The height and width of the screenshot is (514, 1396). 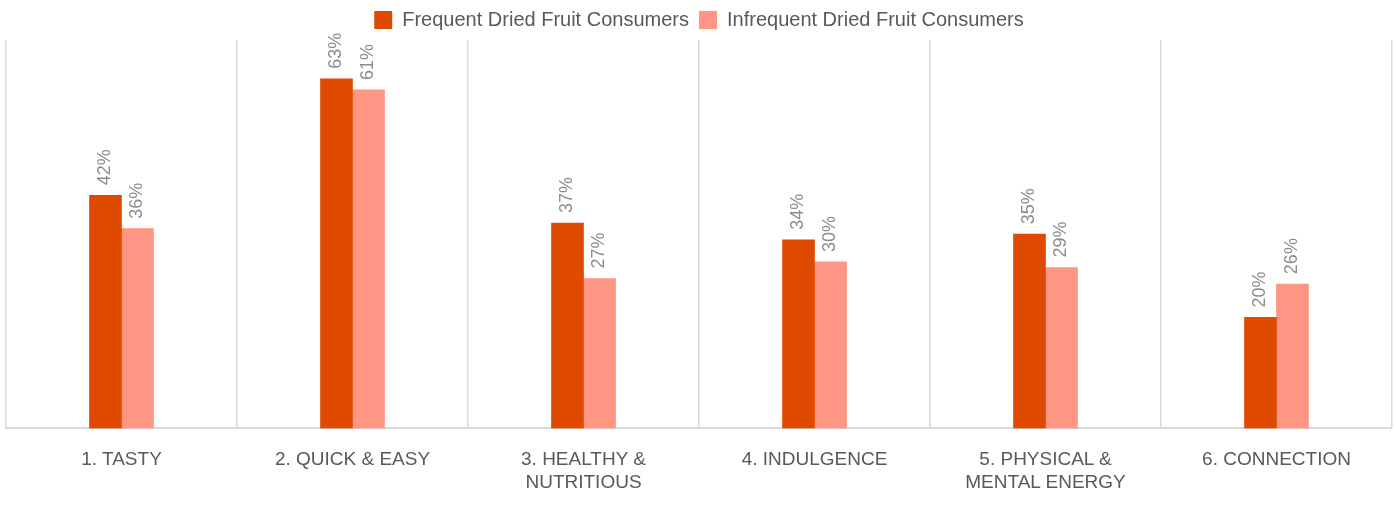 I want to click on data-label: 29%, so click(x=1060, y=239).